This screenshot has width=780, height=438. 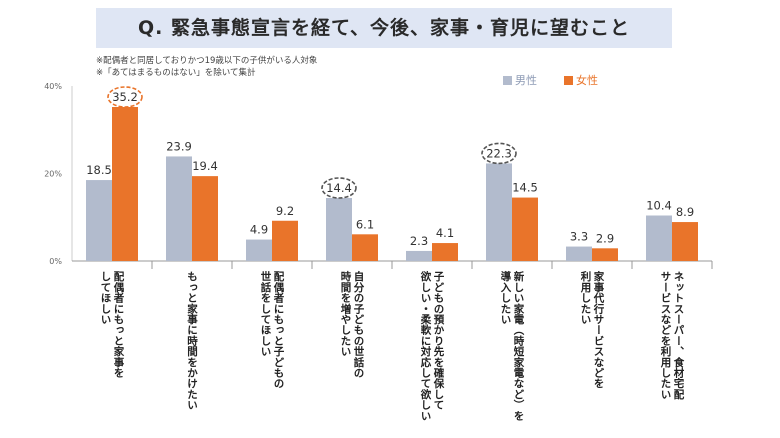 I want to click on data-label-female: 8.9, so click(x=685, y=212).